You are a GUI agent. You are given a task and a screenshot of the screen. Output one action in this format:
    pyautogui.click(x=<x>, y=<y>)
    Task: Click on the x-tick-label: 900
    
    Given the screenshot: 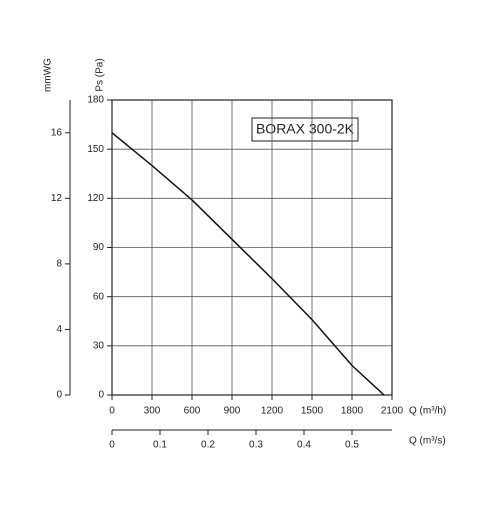 What is the action you would take?
    pyautogui.click(x=232, y=411)
    